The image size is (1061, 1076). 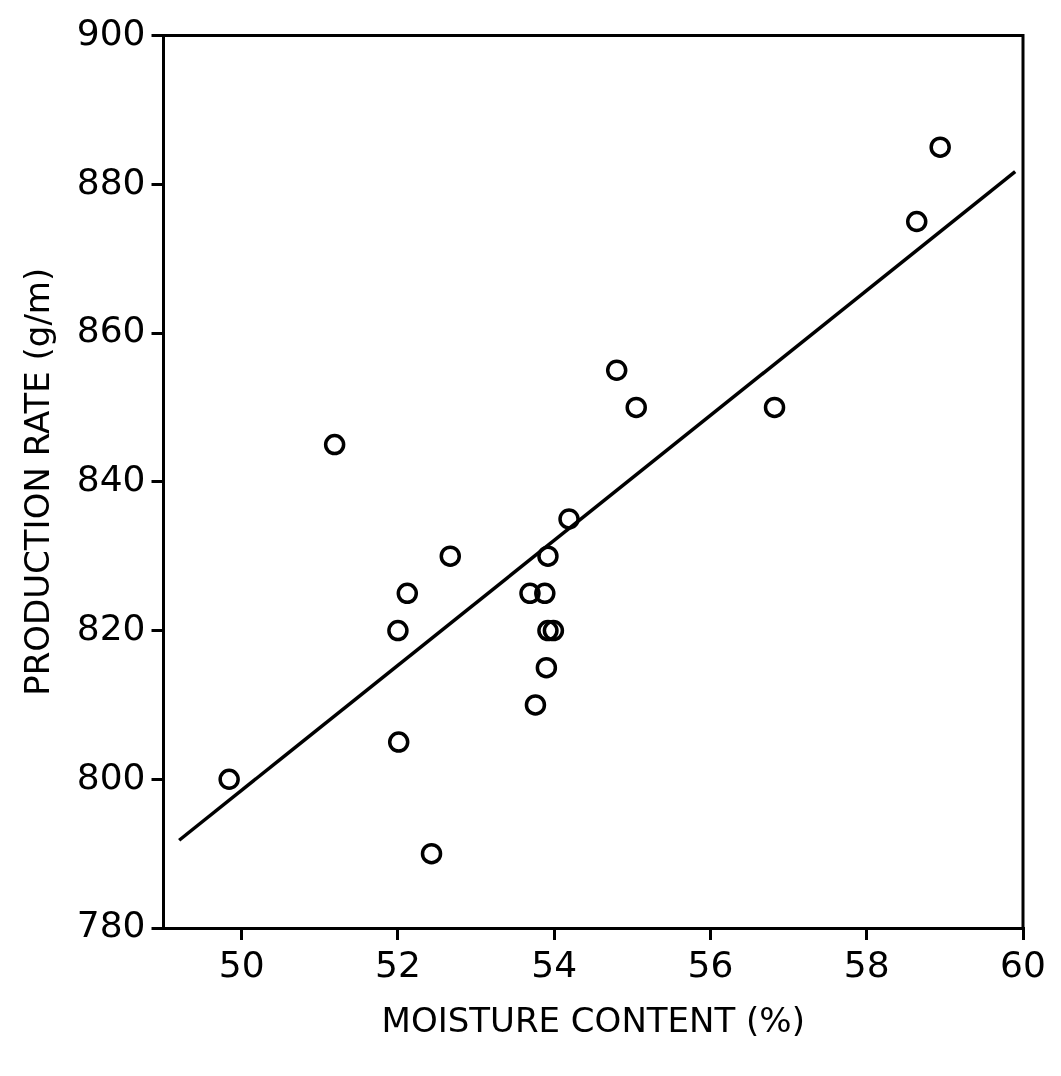 I want to click on x-tick-label: 54, so click(x=554, y=964).